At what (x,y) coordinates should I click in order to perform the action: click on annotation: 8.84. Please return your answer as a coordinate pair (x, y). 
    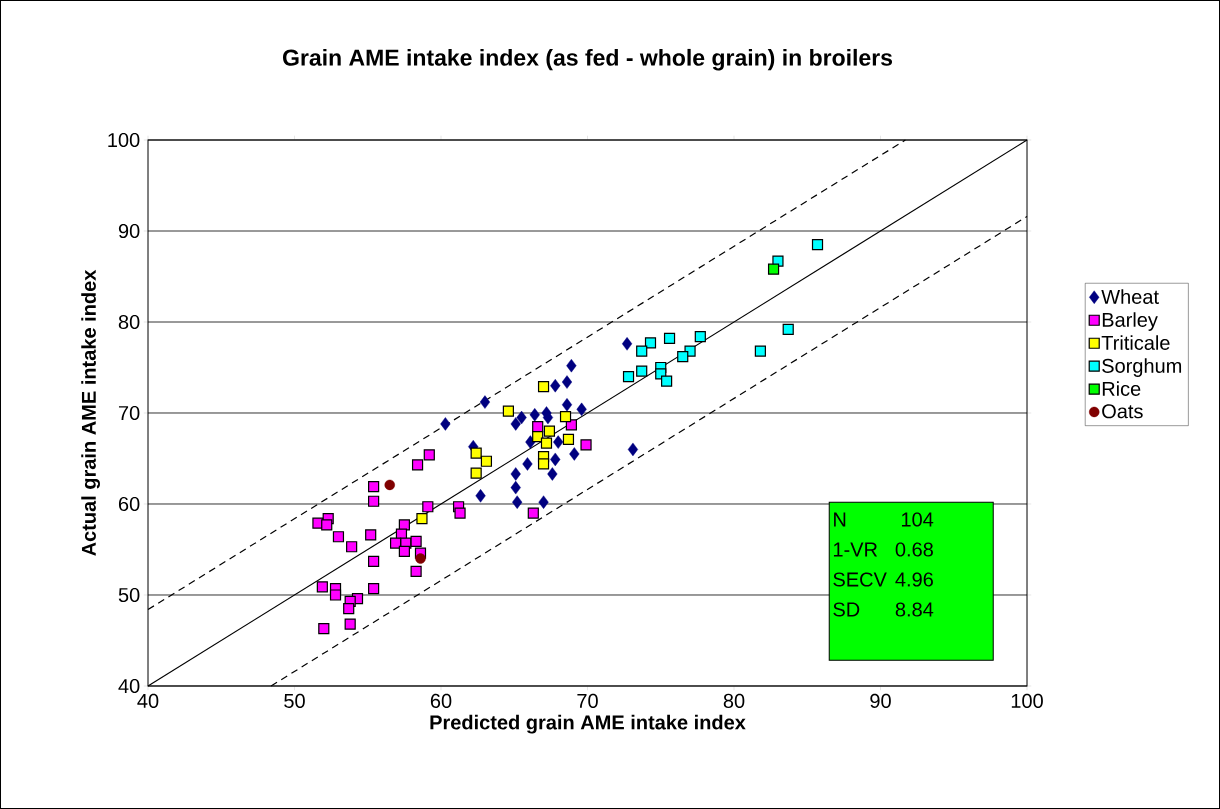
    Looking at the image, I should click on (914, 609).